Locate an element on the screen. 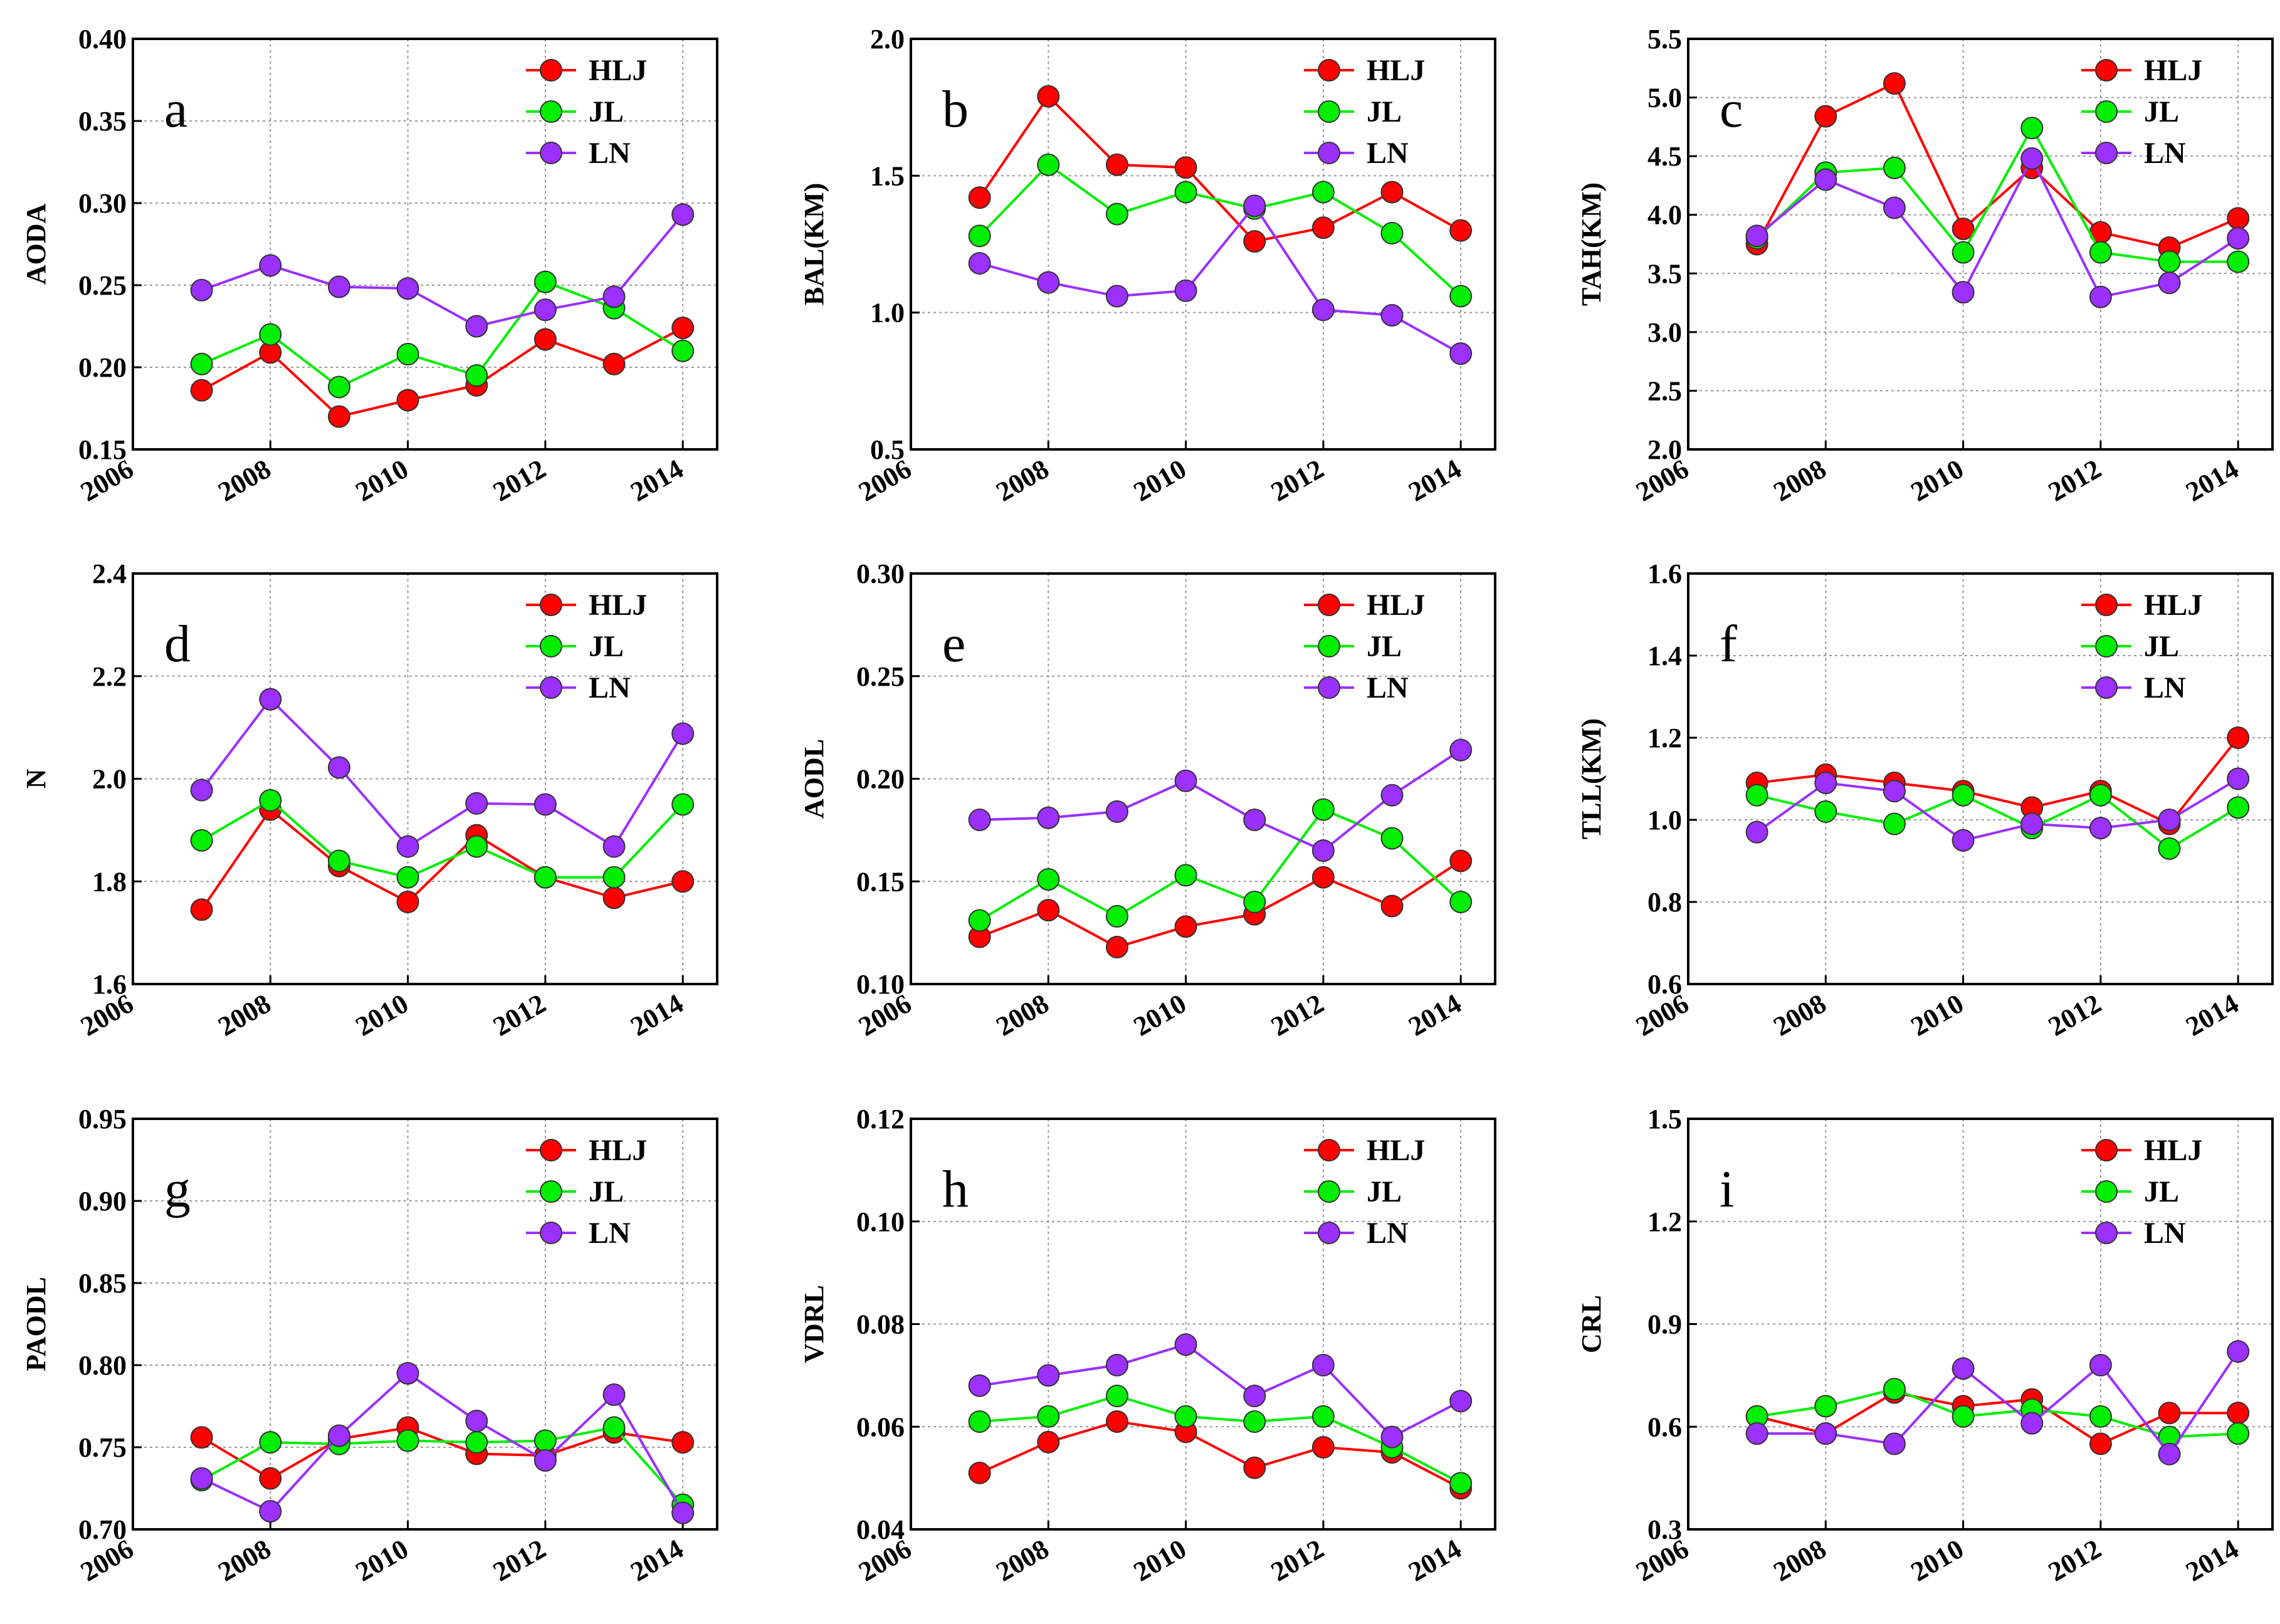  panel-letter: i is located at coordinates (1727, 1189).